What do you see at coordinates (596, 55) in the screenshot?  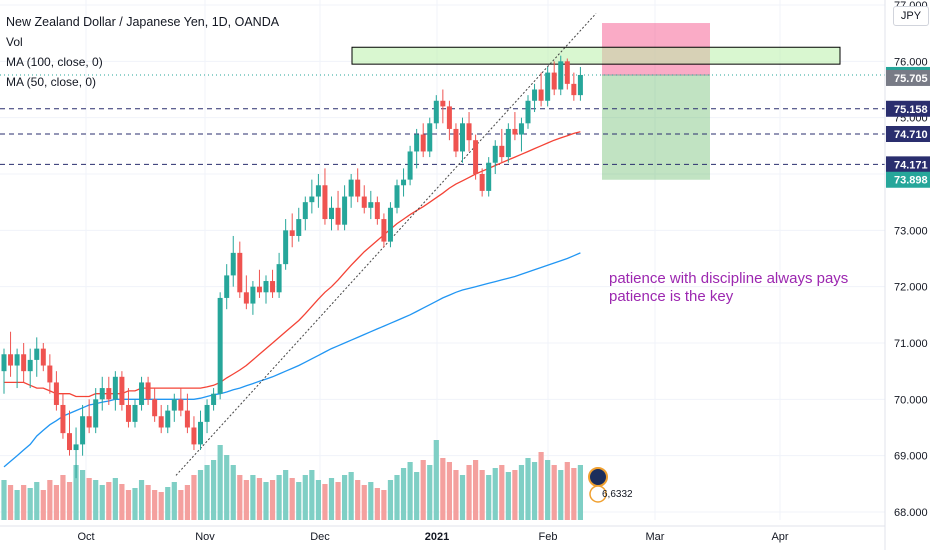 I see `resistance-zone` at bounding box center [596, 55].